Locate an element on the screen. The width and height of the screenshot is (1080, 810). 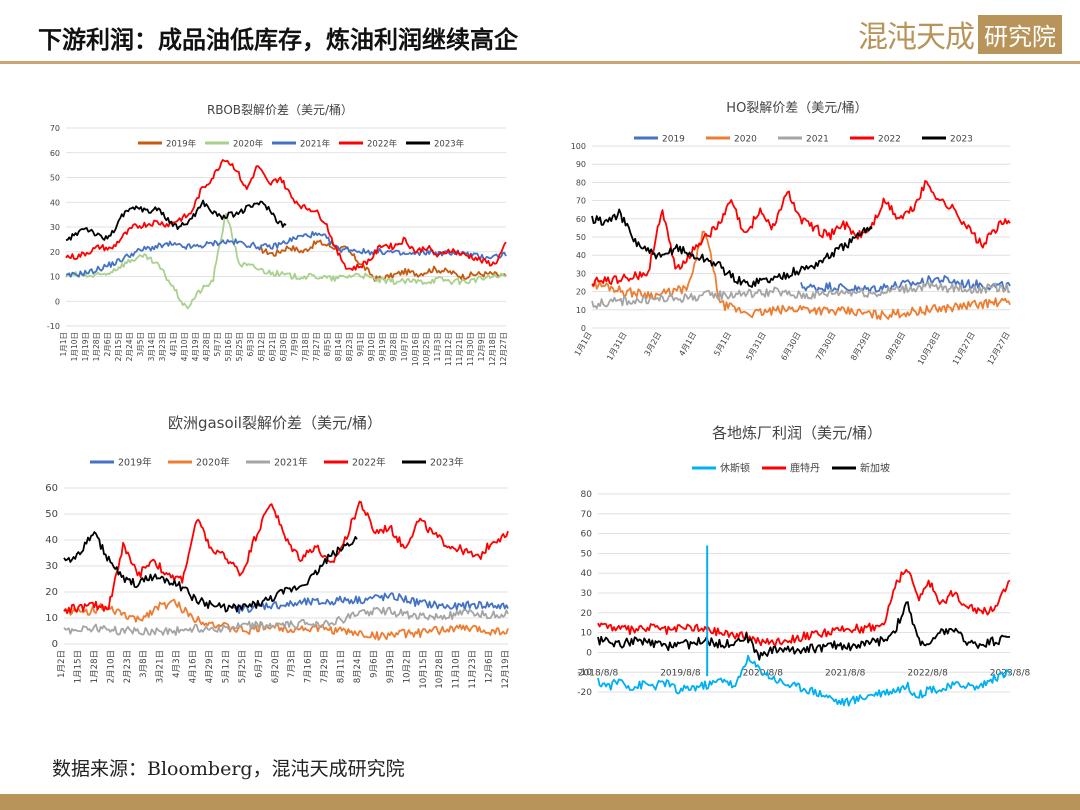
x-tick-label: 11月21日 is located at coordinates (459, 349).